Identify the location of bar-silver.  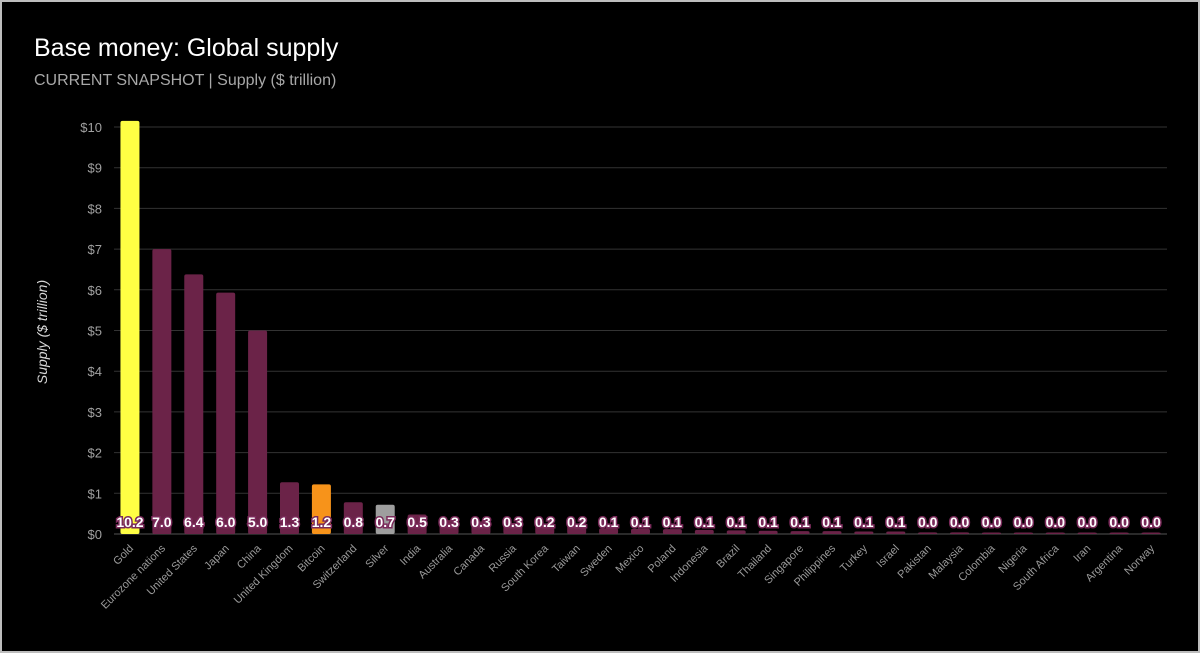
(385, 519).